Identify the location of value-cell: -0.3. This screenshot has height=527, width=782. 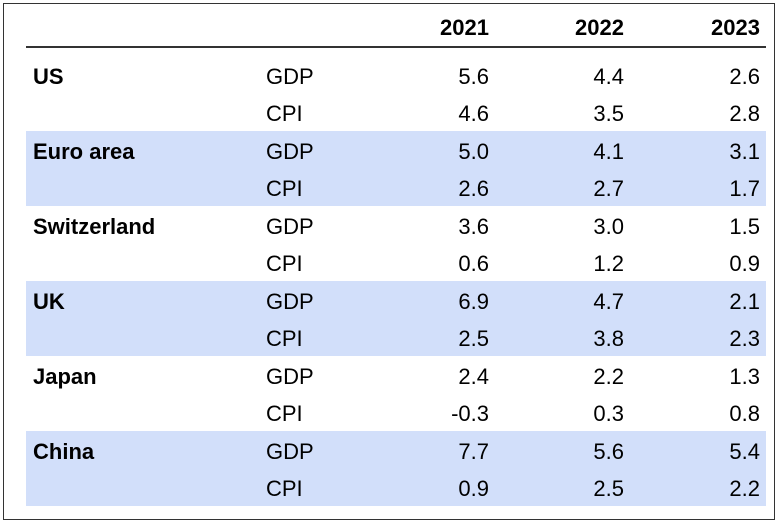
(470, 413).